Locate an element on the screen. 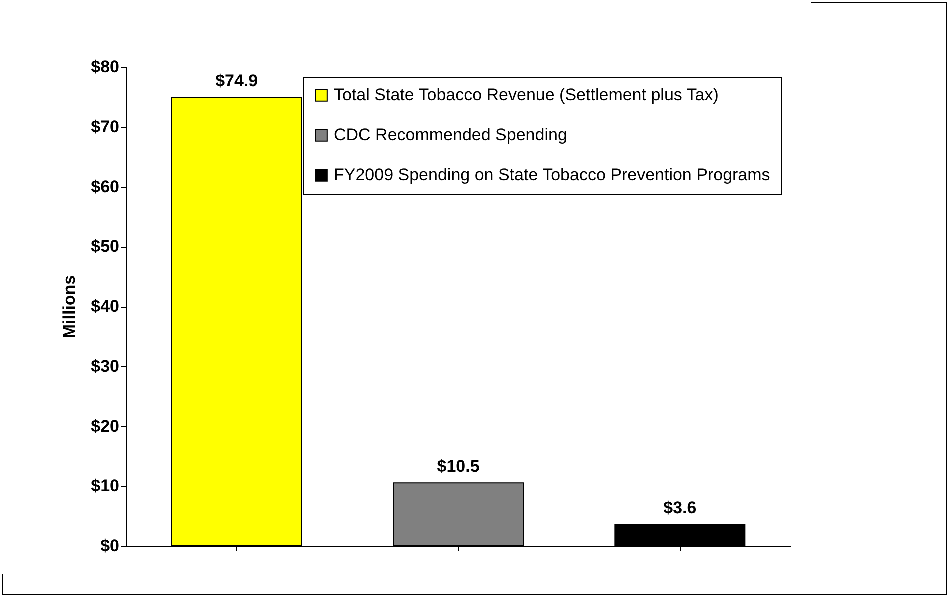 The image size is (949, 597). legend-label: Total State Tobacco Revenue (Settlement plus Tax) is located at coordinates (526, 95).